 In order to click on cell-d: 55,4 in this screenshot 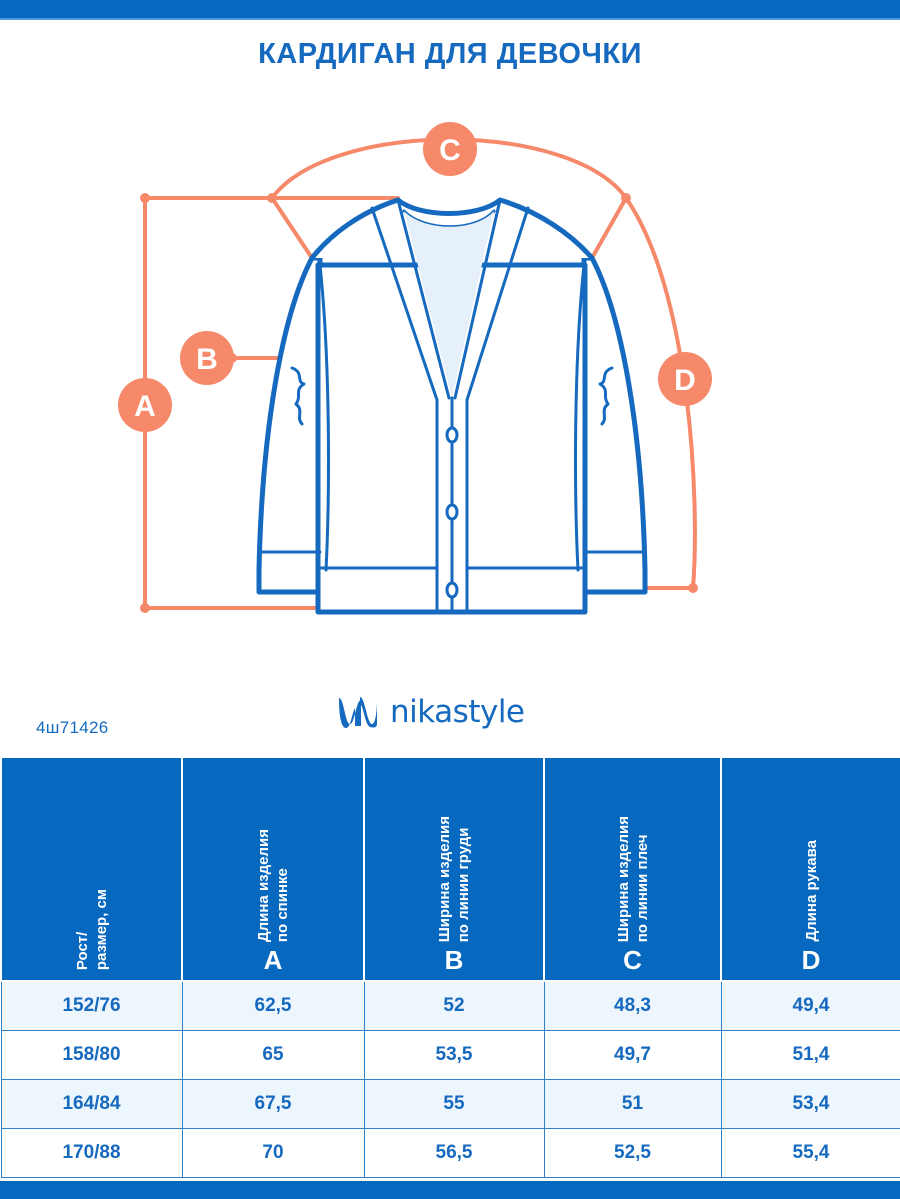, I will do `click(810, 1153)`.